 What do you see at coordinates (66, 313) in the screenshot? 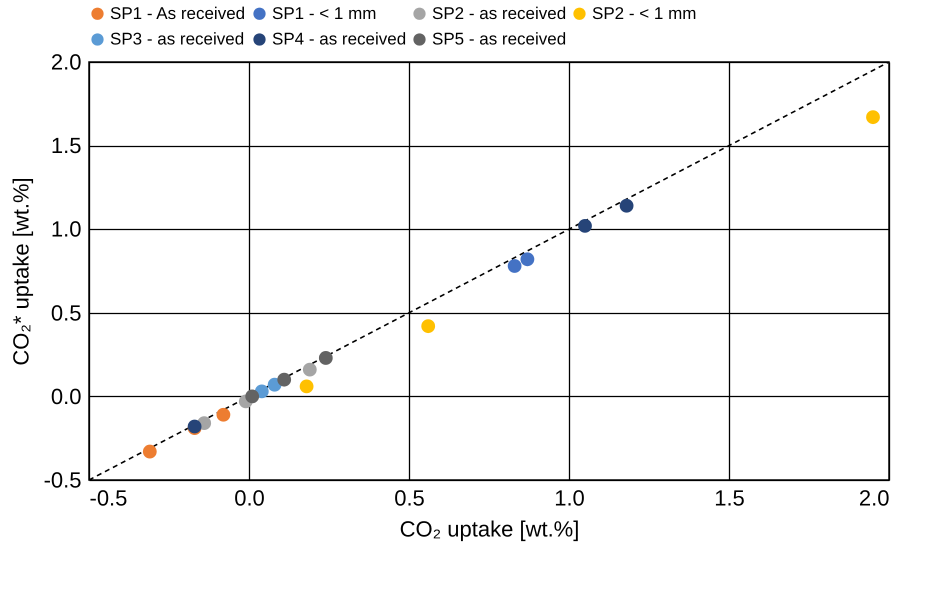
I see `y-tick-label: 0.5` at bounding box center [66, 313].